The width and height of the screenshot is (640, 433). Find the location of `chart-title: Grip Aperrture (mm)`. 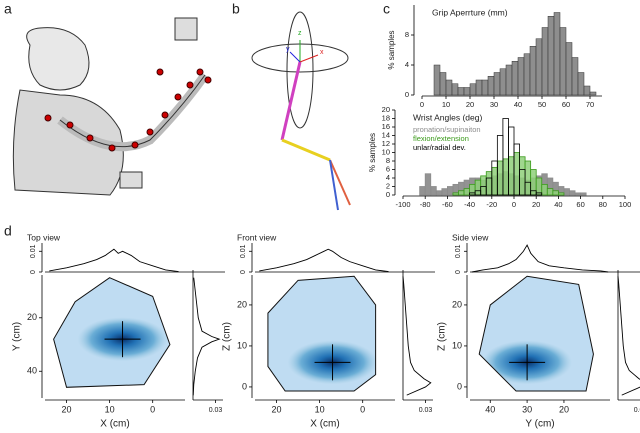

chart-title: Grip Aperrture (mm) is located at coordinates (470, 12).